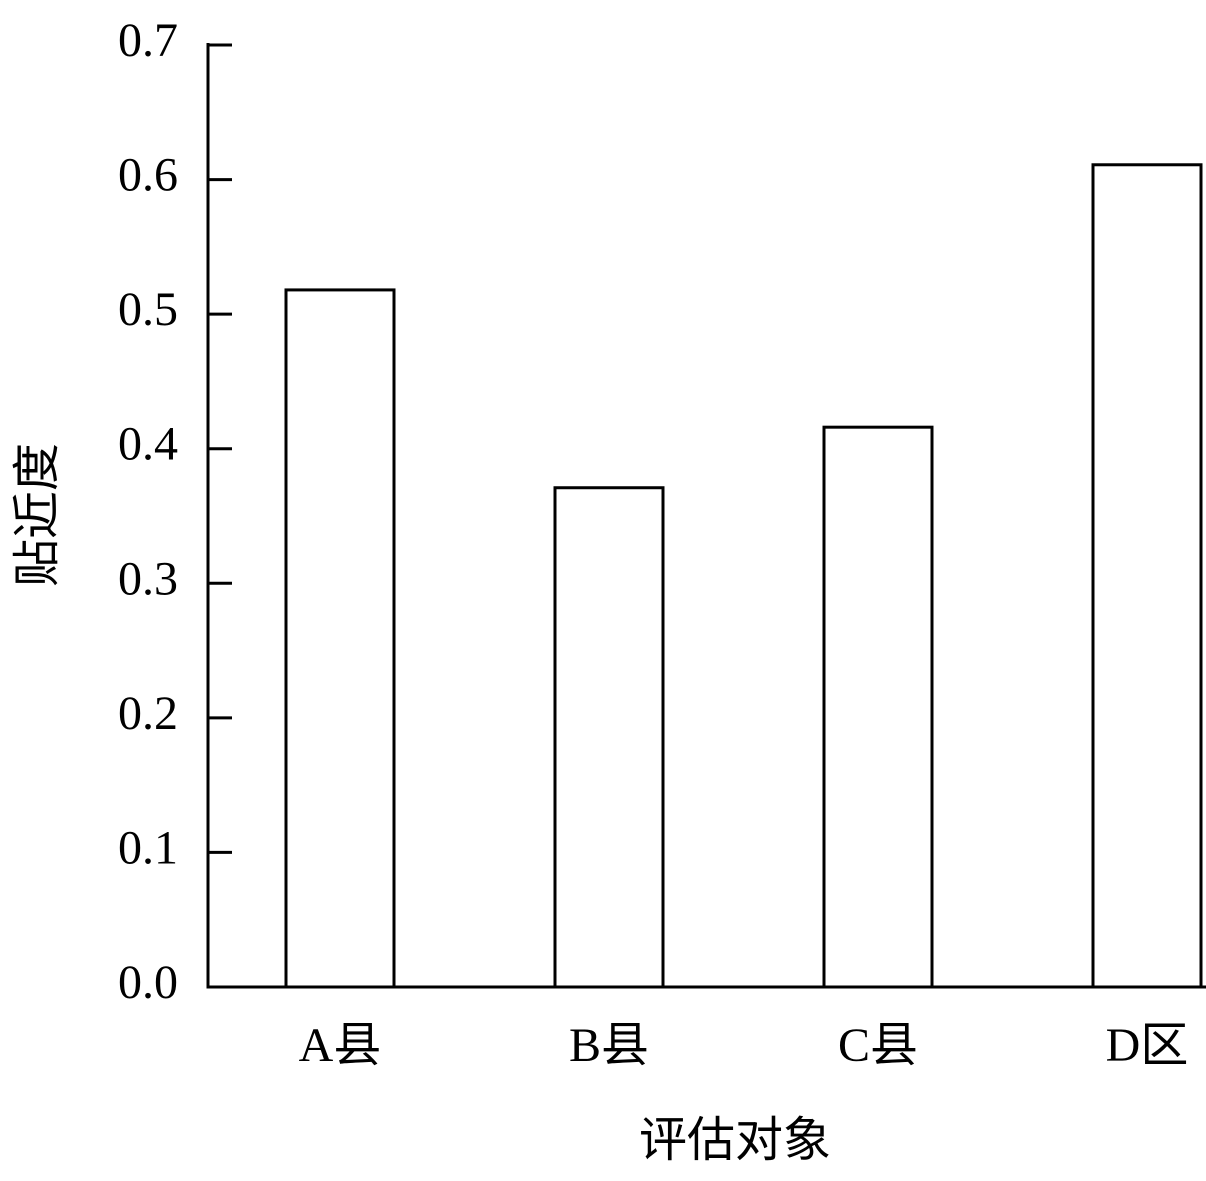  What do you see at coordinates (148, 40) in the screenshot?
I see `y-tick-label: 0.7` at bounding box center [148, 40].